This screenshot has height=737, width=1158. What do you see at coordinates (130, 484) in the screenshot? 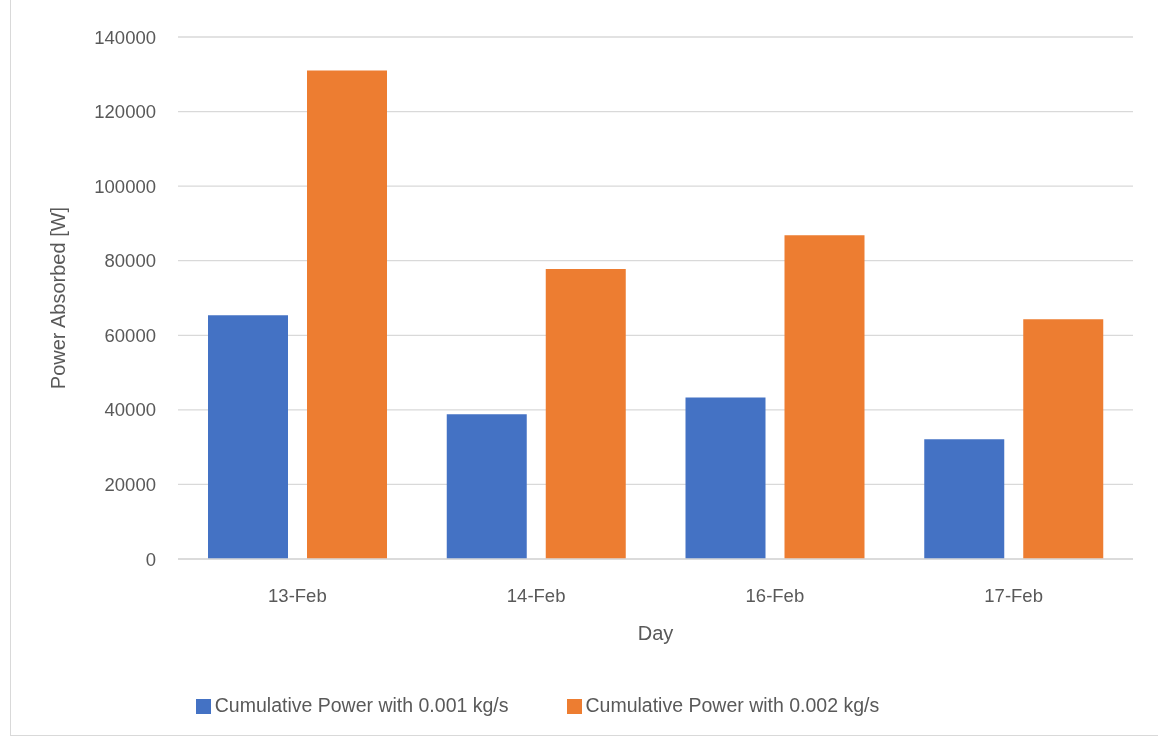
I see `y-tick-label: 20000` at bounding box center [130, 484].